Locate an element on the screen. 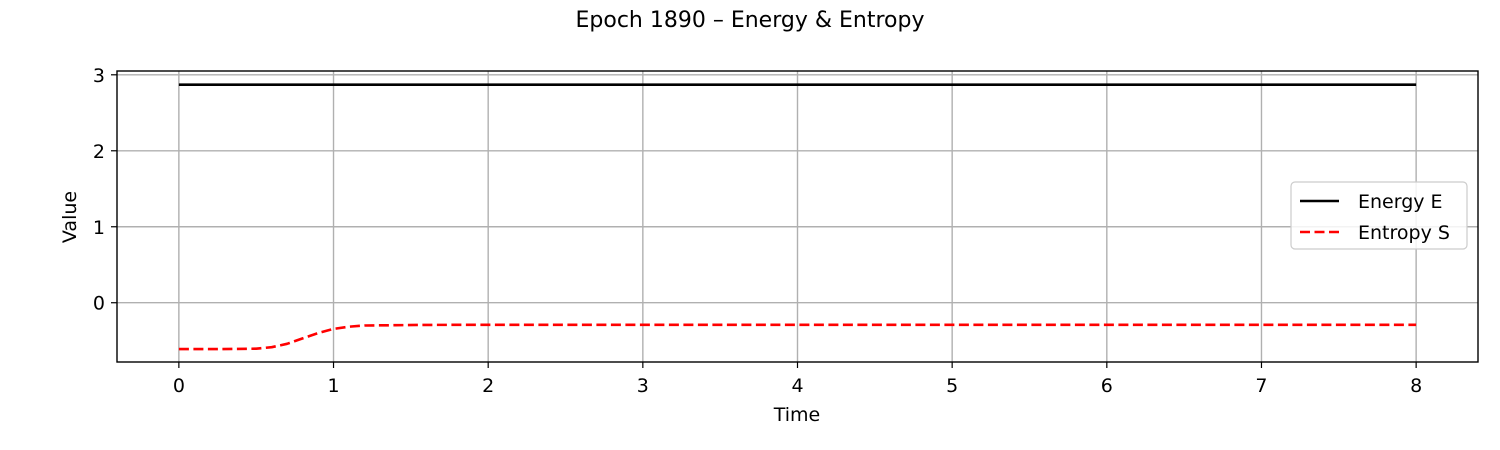  y-tick-label: 1 is located at coordinates (99, 228).